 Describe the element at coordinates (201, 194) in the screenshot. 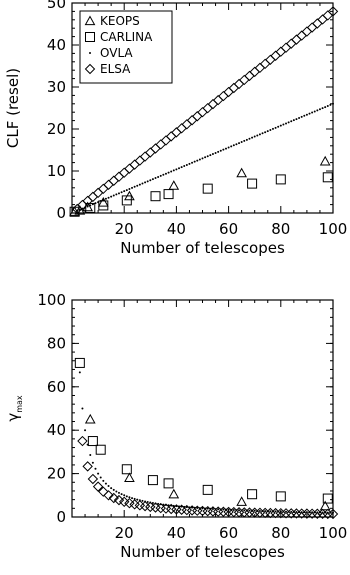

I see `series-carlina` at that location.